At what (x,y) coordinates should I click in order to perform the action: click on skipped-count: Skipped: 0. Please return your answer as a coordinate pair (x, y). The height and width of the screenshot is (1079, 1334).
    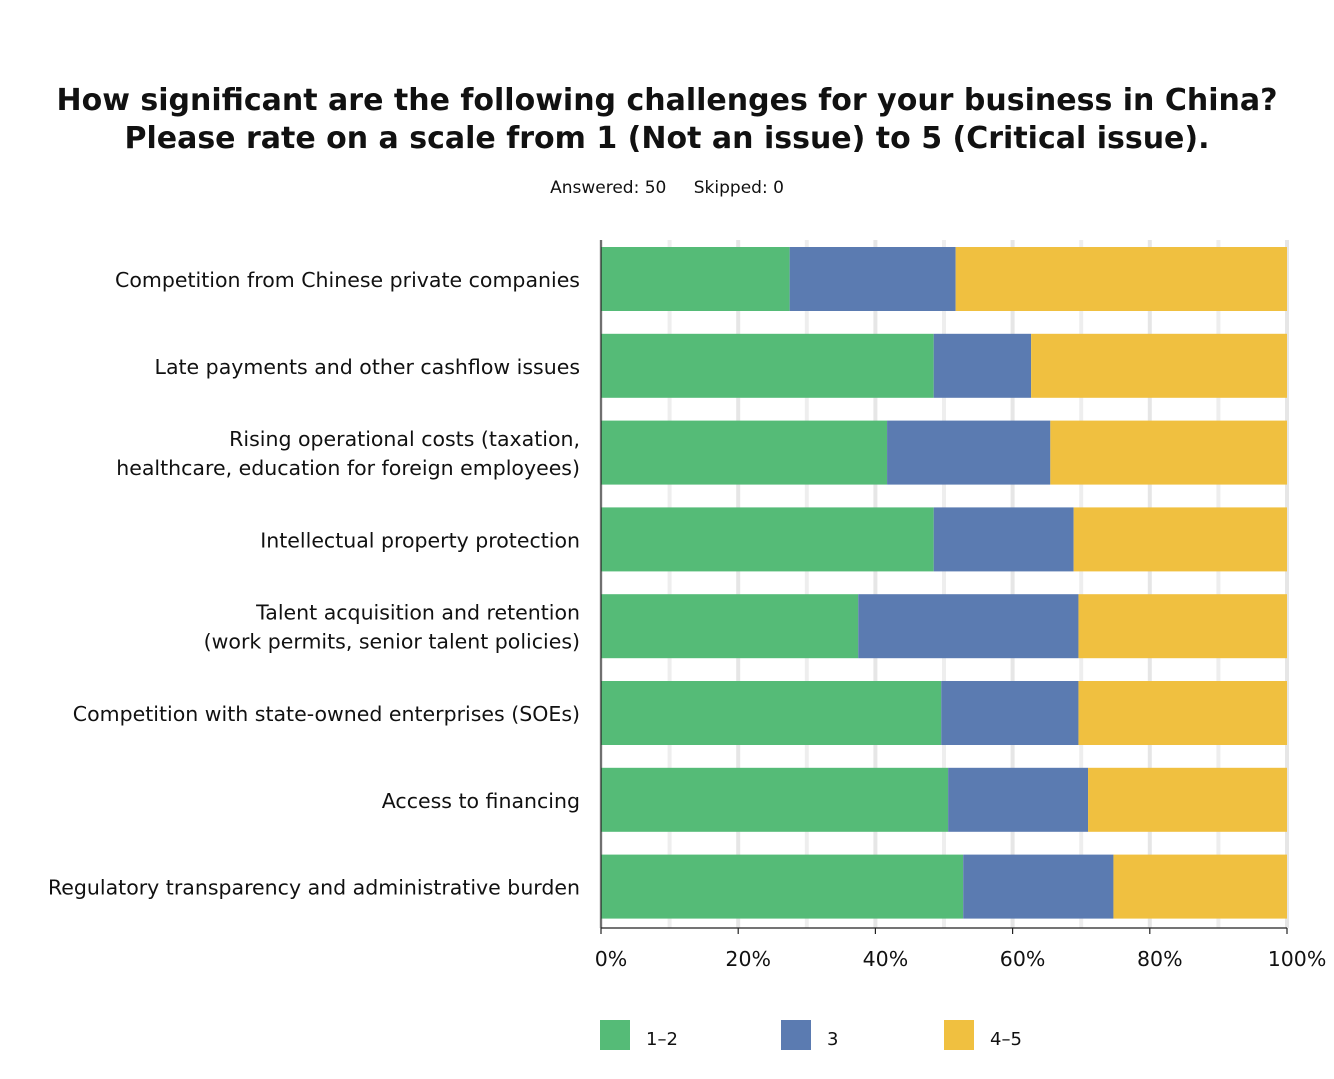
    Looking at the image, I should click on (738, 188).